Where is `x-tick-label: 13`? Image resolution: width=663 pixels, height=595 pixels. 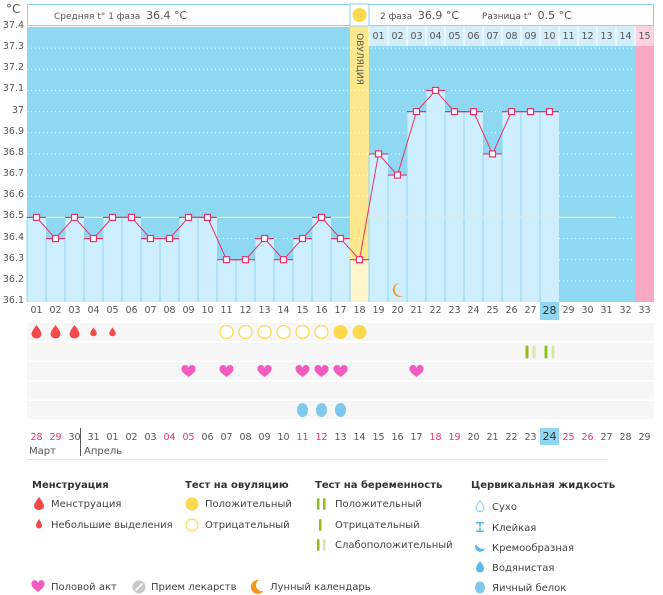
x-tick-label: 13 is located at coordinates (264, 310).